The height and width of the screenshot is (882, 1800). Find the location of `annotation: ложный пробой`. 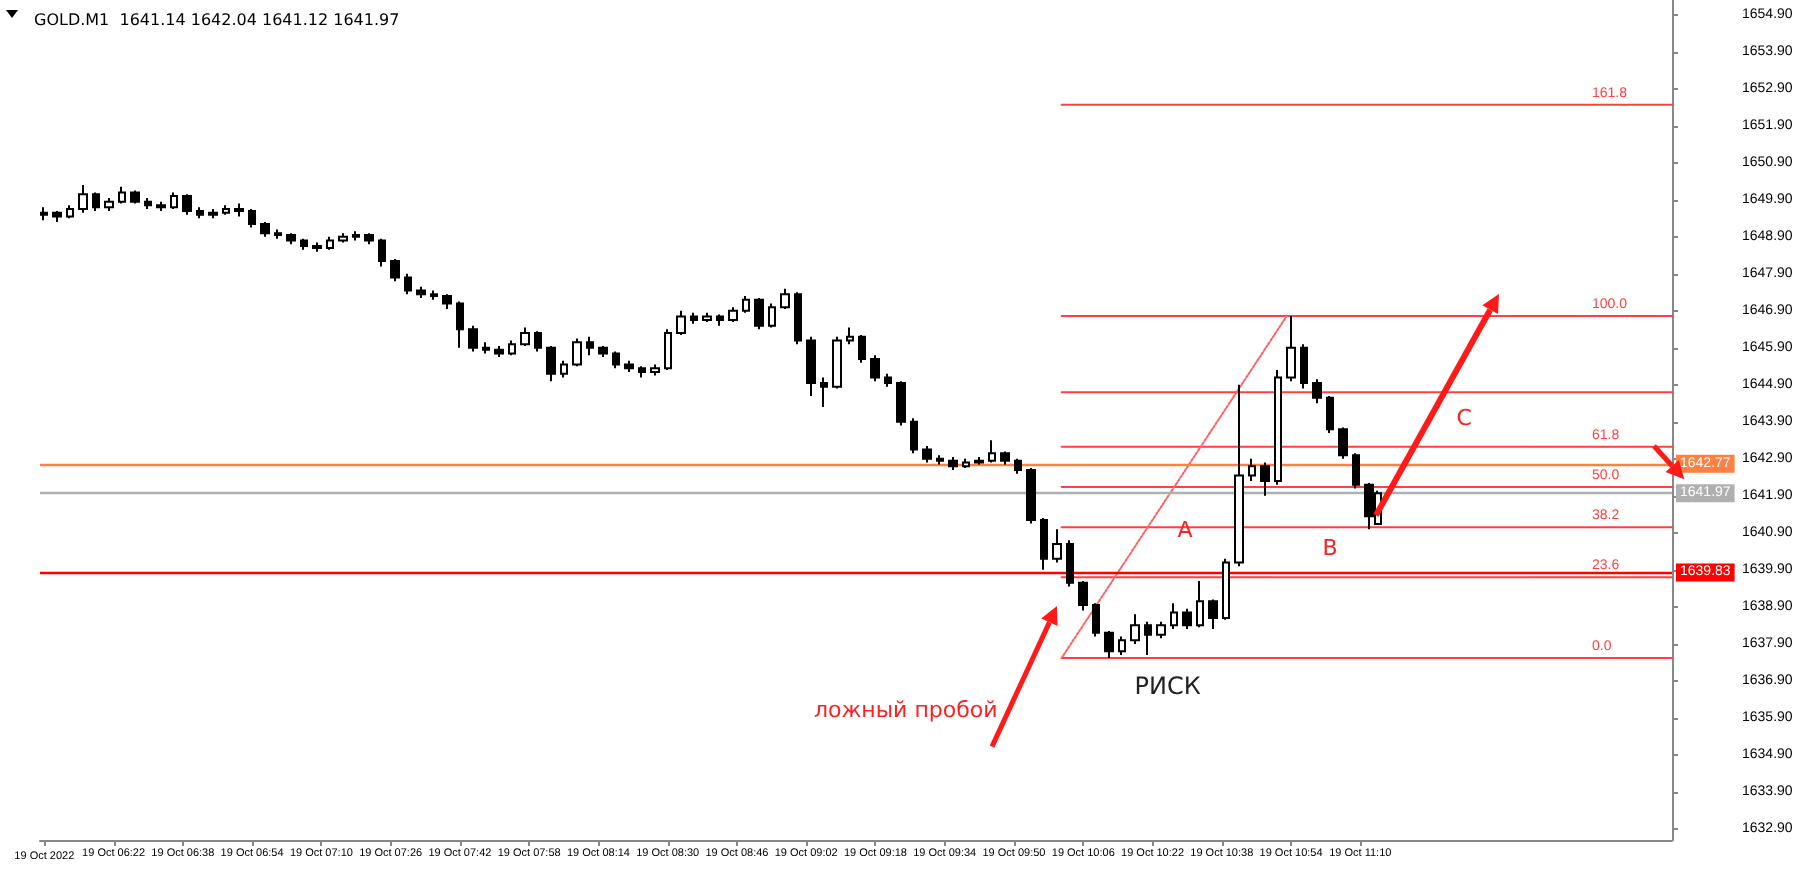

annotation: ложный пробой is located at coordinates (906, 710).